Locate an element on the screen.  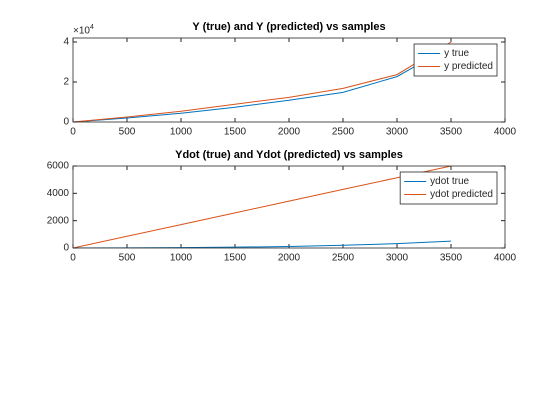
y-multiplier: ×10 is located at coordinates (81, 31).